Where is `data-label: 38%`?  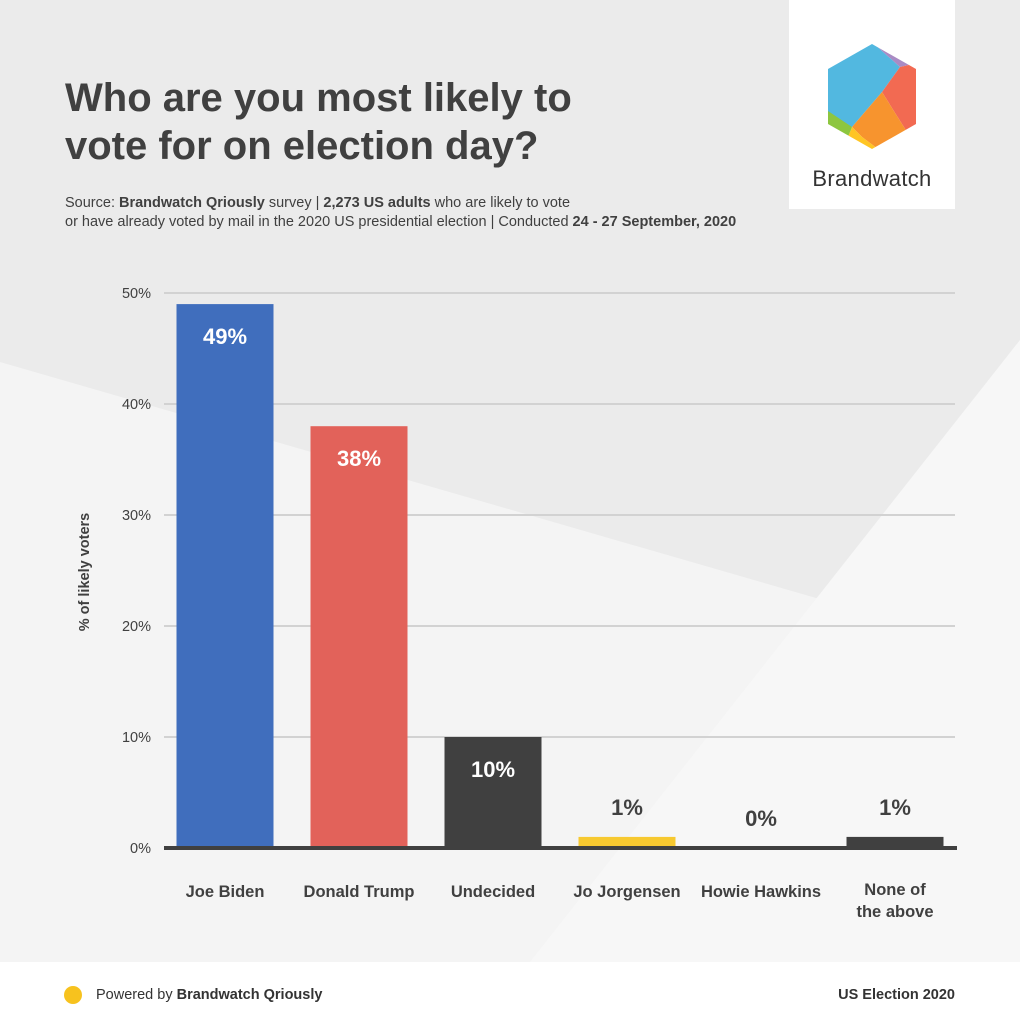
data-label: 38% is located at coordinates (359, 458).